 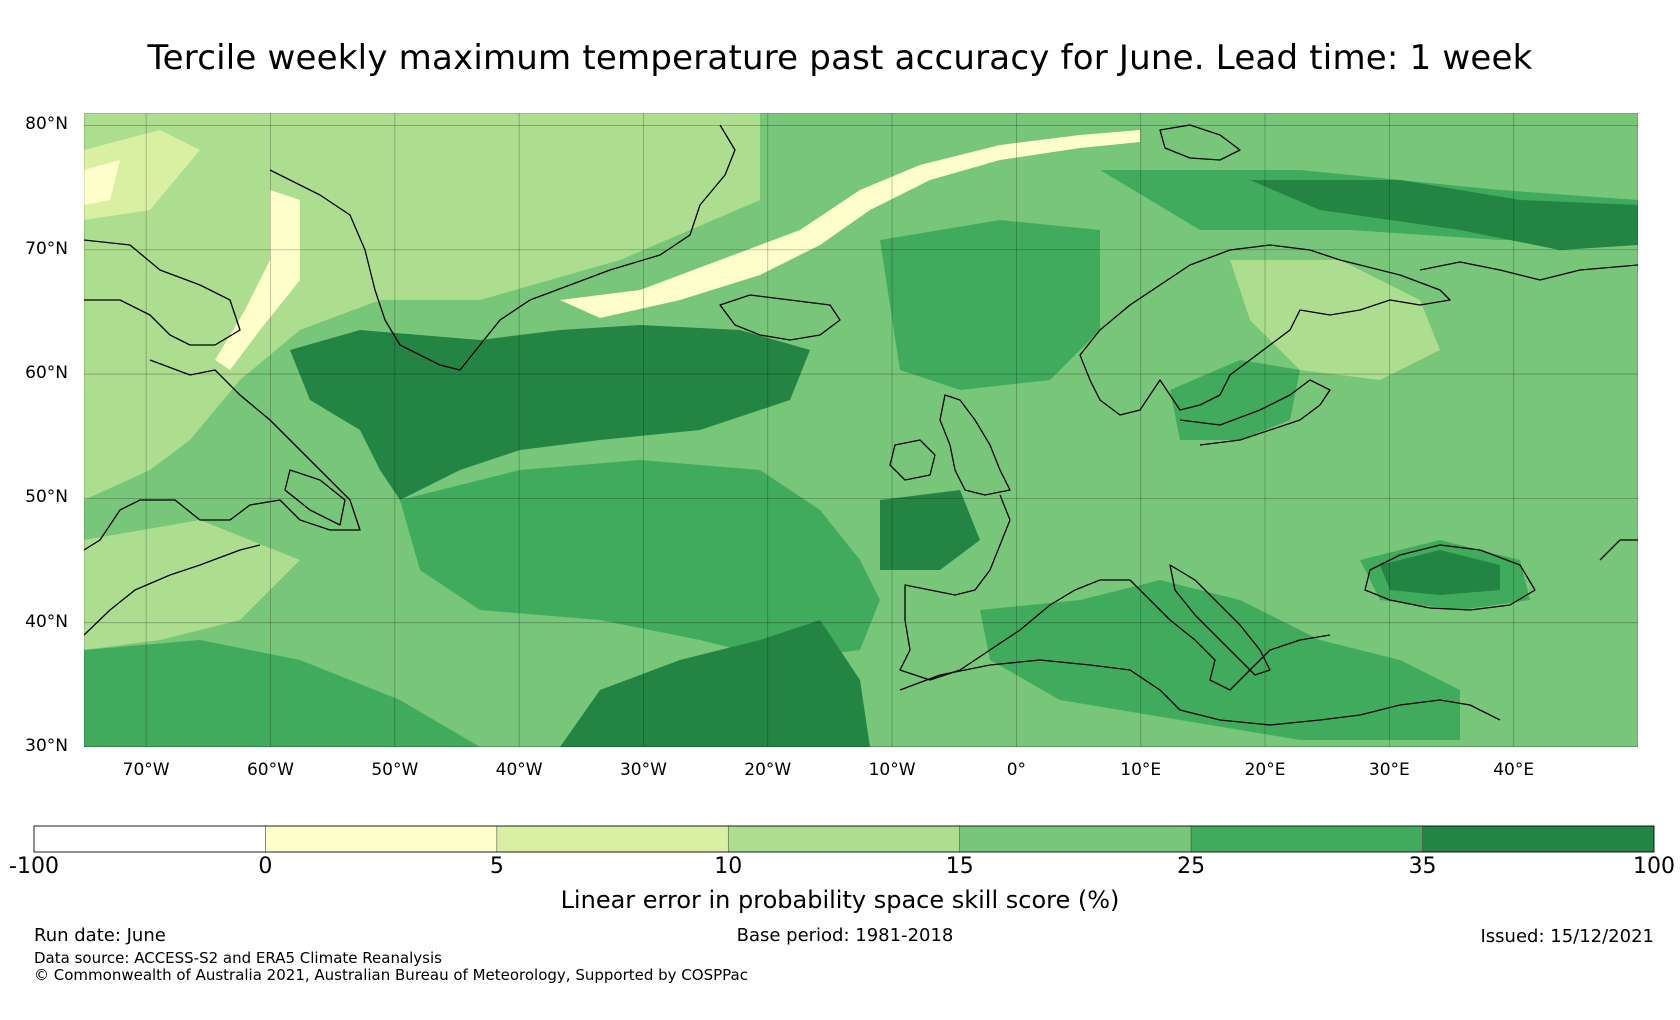 I want to click on colorbar-tick-label: -100, so click(x=34, y=866).